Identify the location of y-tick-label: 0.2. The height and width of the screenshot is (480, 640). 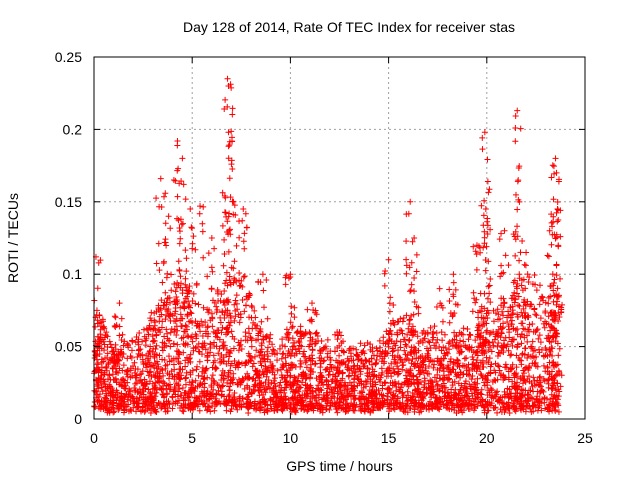
(73, 129).